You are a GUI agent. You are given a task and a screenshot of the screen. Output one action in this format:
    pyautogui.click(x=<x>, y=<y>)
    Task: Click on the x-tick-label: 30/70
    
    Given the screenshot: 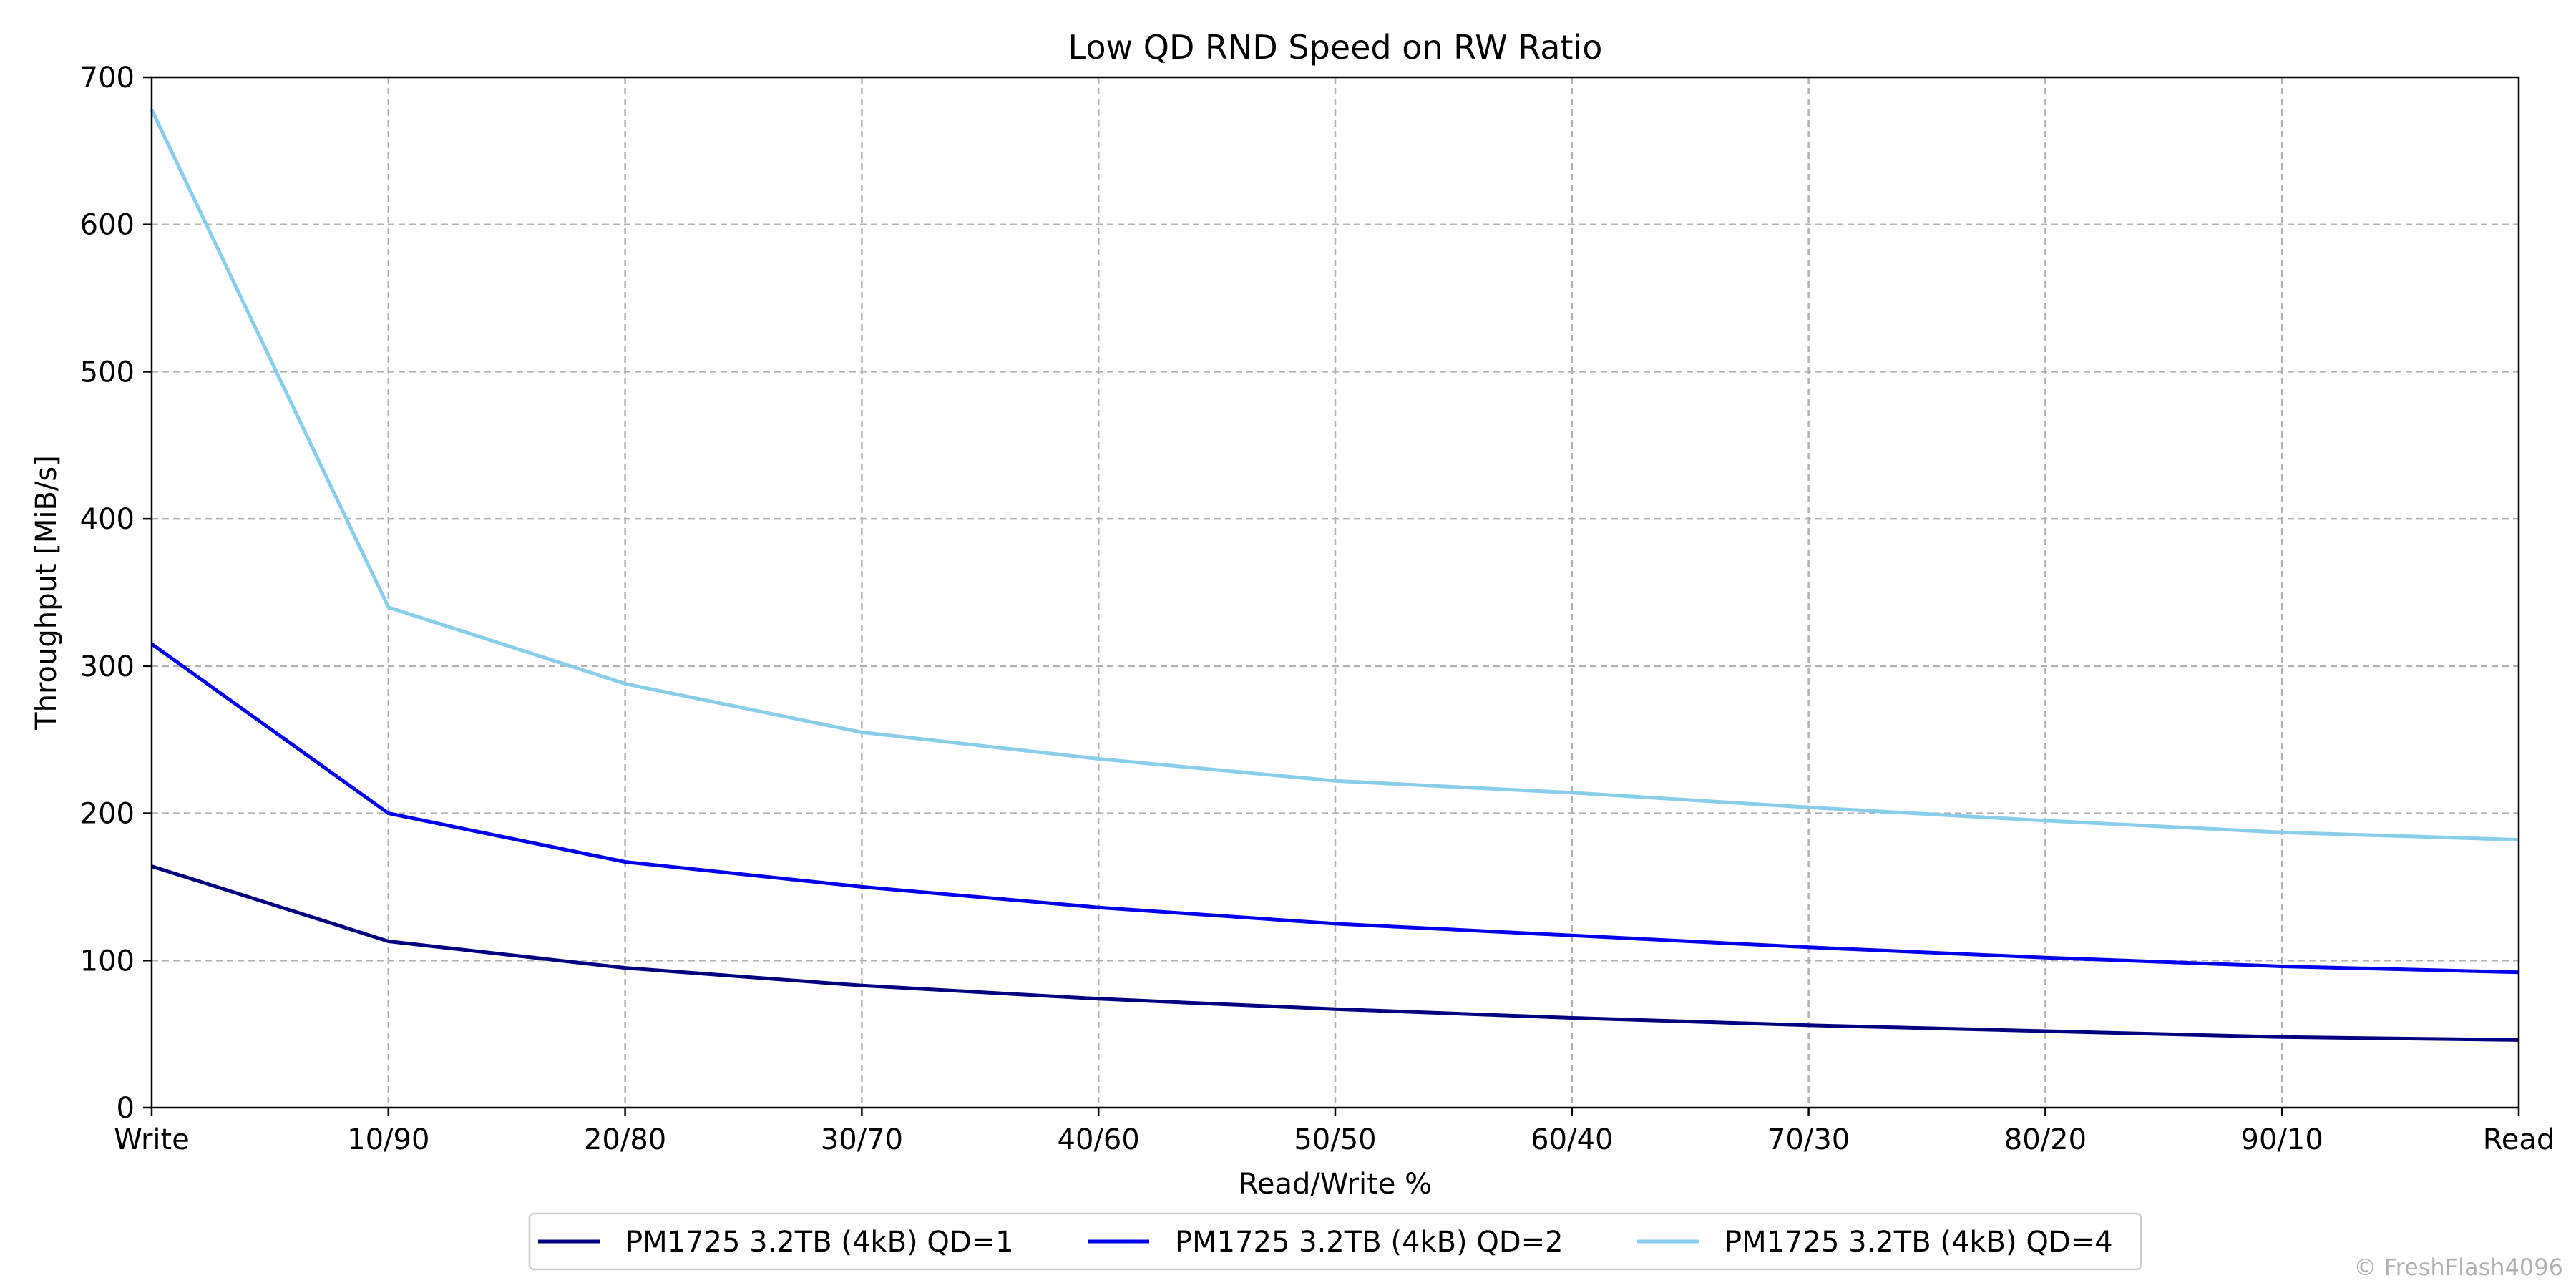 What is the action you would take?
    pyautogui.click(x=862, y=1139)
    